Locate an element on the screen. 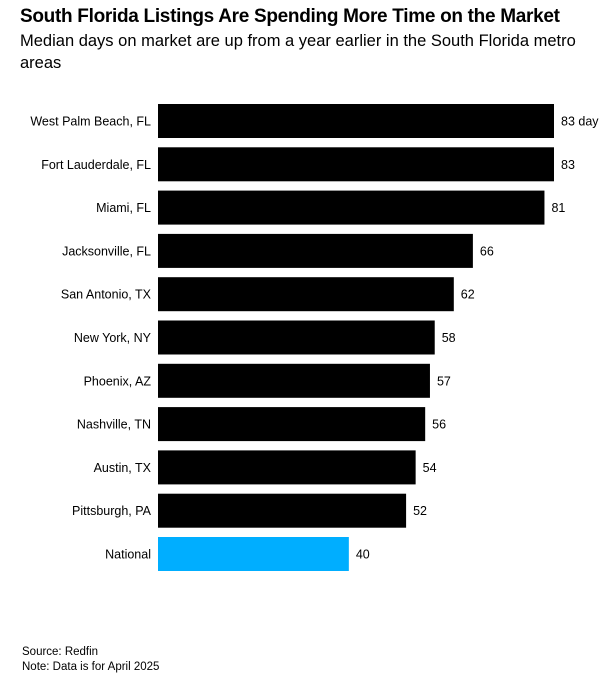  data-note: Note: Data is for April 2025 is located at coordinates (91, 667).